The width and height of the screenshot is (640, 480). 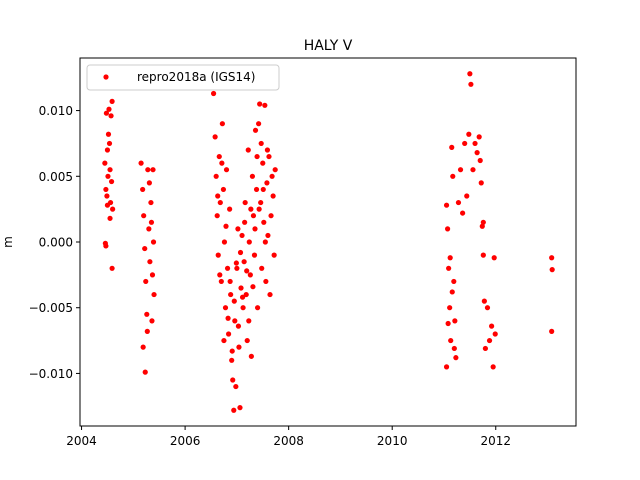 I want to click on x-tick-label: 2004, so click(x=81, y=441).